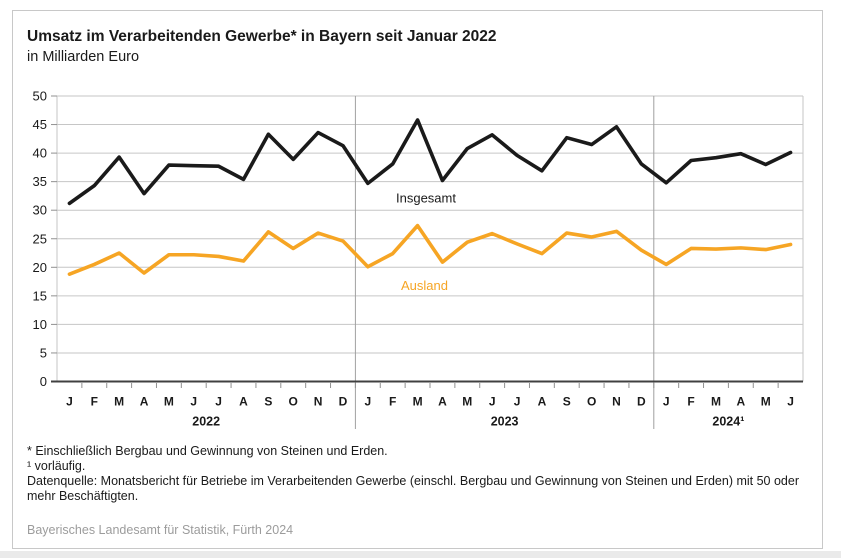 The height and width of the screenshot is (558, 841). What do you see at coordinates (40, 267) in the screenshot?
I see `y-tick-label: 20` at bounding box center [40, 267].